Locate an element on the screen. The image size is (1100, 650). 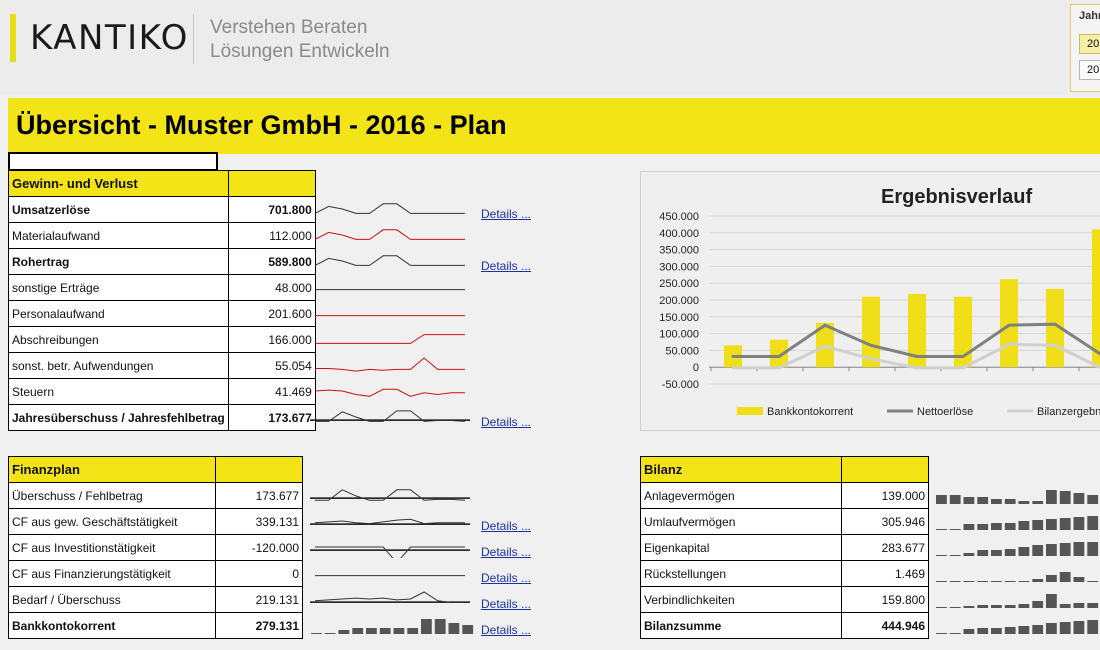
row-value: 41.469 is located at coordinates (271, 391).